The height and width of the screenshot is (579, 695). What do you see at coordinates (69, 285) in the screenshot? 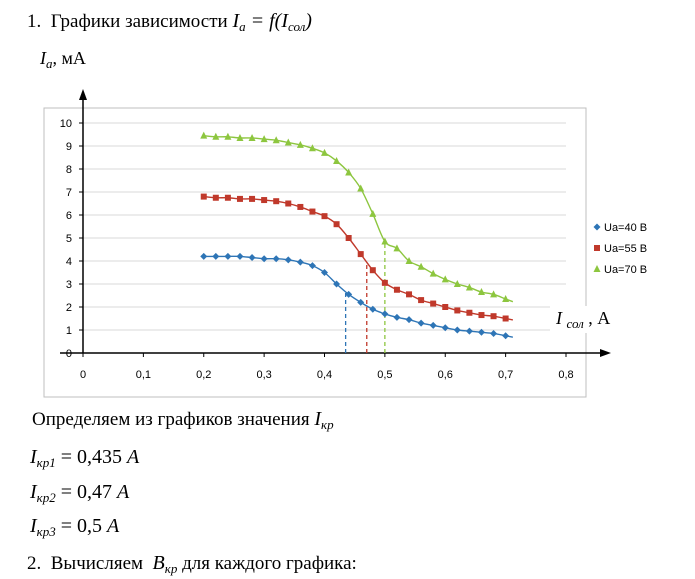
I see `y-tick-label: 3` at bounding box center [69, 285].